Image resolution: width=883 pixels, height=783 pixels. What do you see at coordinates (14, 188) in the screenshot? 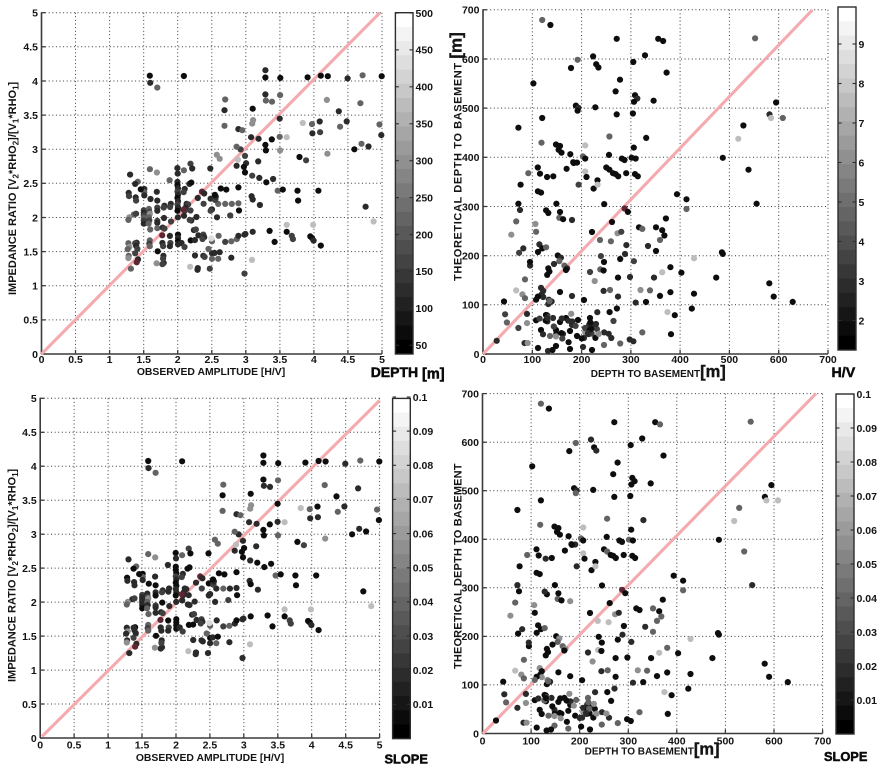
I see `svg-text:IMPEDANCE RATIO [V2*RHO2]/[V1*: IMPEDANCE RATIO [V2*RHO2]/[V1*RHO1]` at bounding box center [14, 188].